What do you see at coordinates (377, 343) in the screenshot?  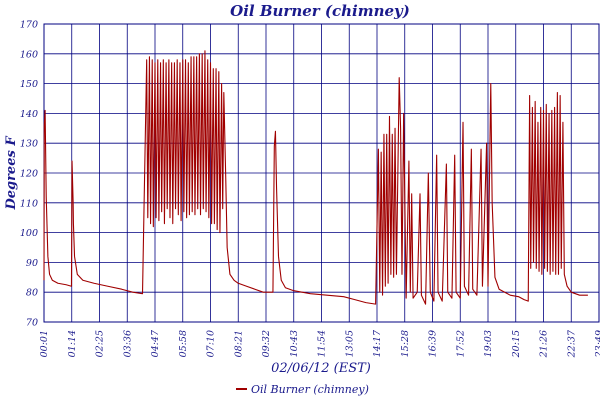 I see `x-tick-label: 14:17` at bounding box center [377, 343].